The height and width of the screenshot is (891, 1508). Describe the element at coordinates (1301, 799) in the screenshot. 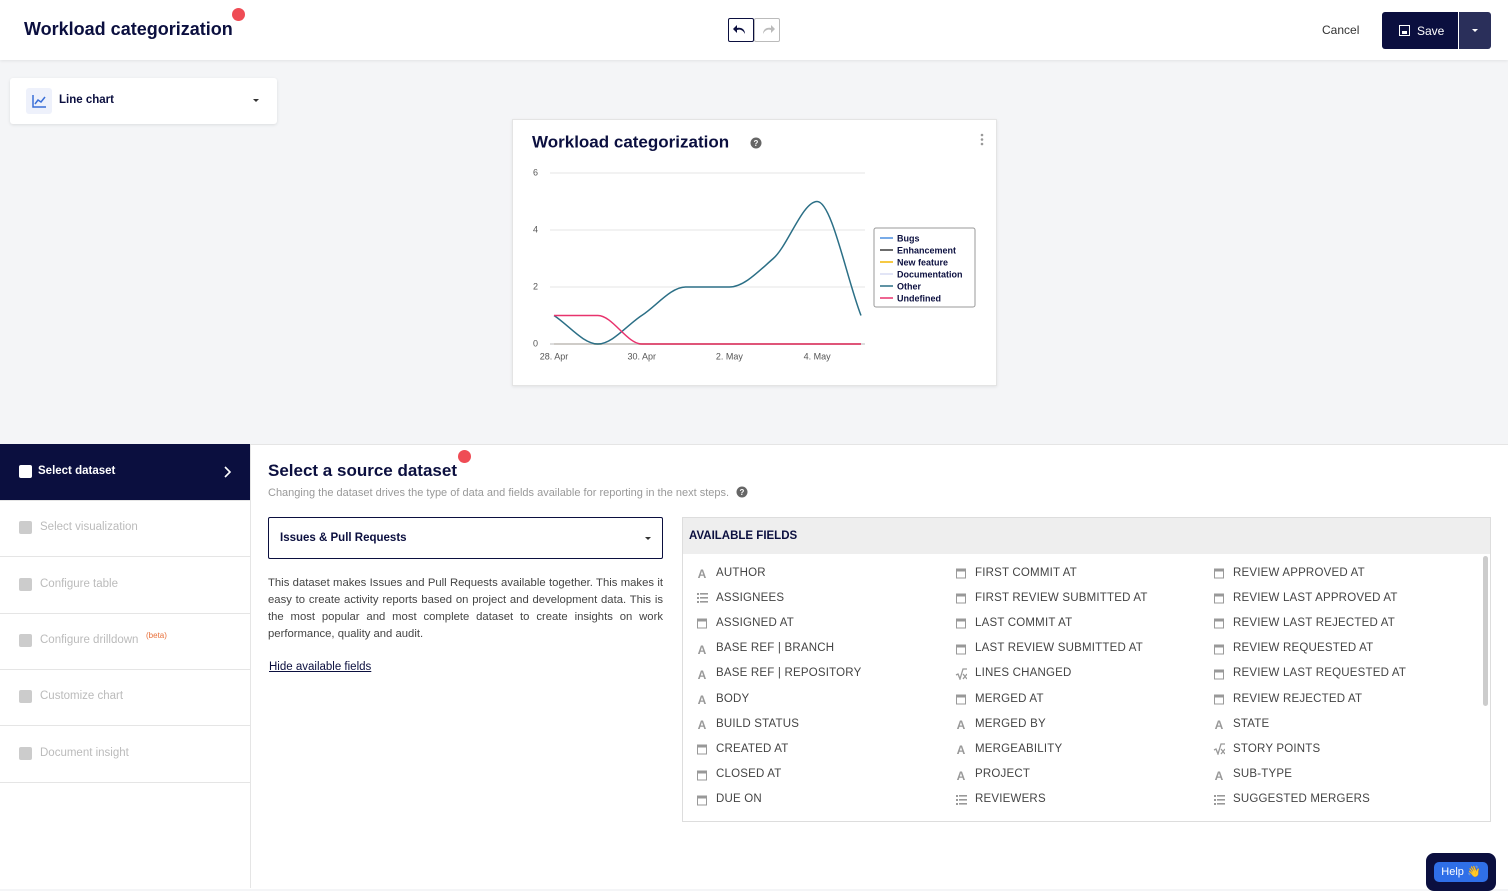

I see `field-name: SUGGESTED MERGERS` at that location.